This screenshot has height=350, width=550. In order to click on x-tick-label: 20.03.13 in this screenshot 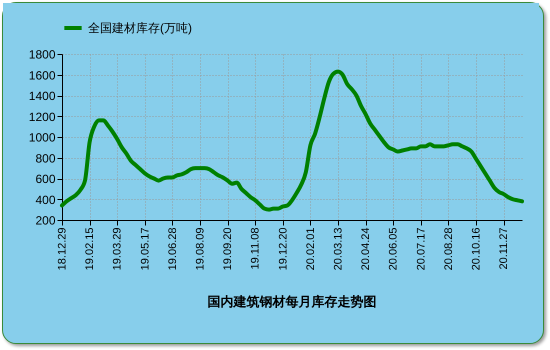, I will do `click(338, 249)`.